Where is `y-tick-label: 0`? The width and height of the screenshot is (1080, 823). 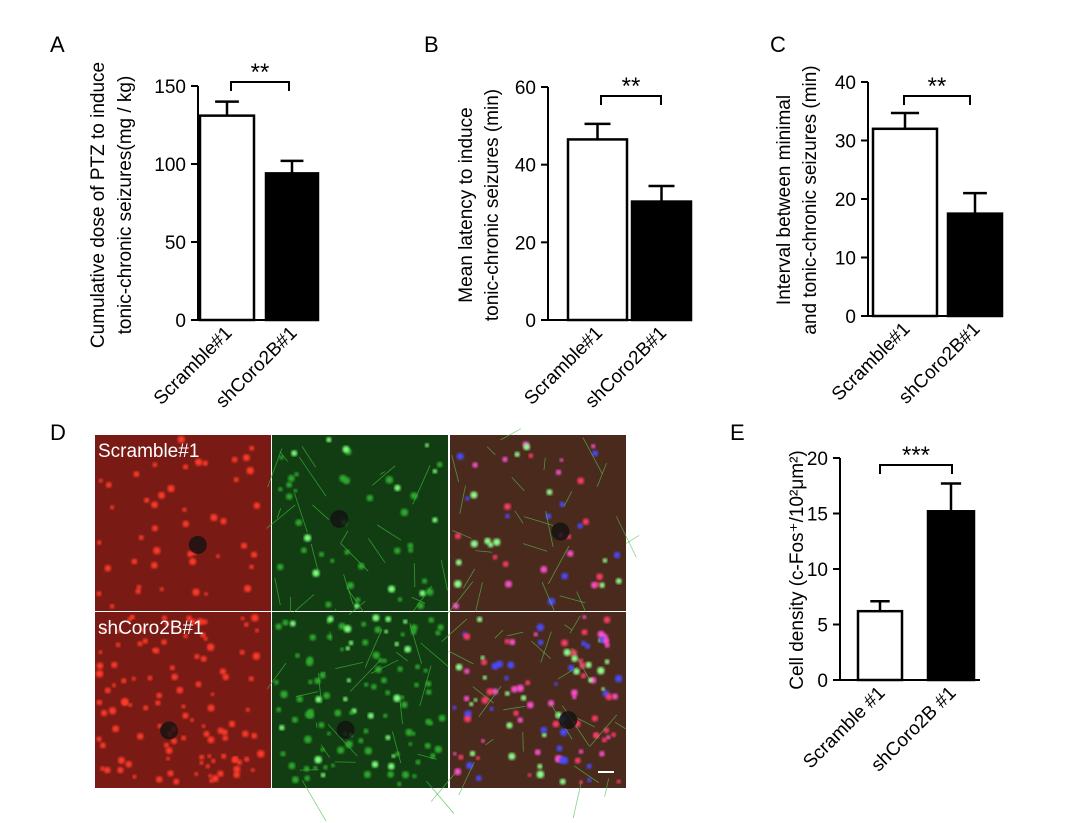 y-tick-label: 0 is located at coordinates (850, 317).